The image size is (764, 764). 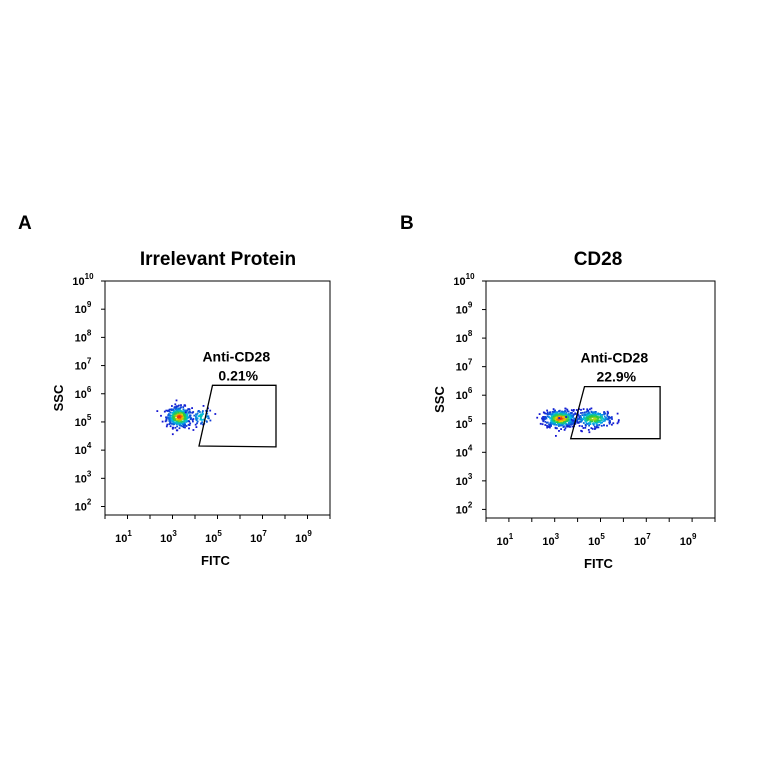 I want to click on chart-title-b: CD28, so click(x=598, y=259).